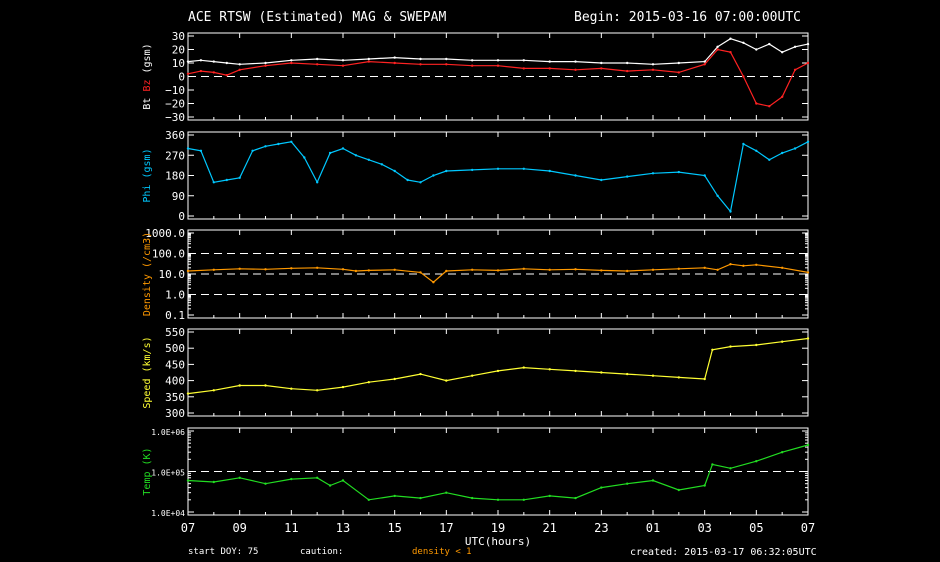 This screenshot has height=562, width=940. I want to click on y-tick-label-phi: 0, so click(181, 216).